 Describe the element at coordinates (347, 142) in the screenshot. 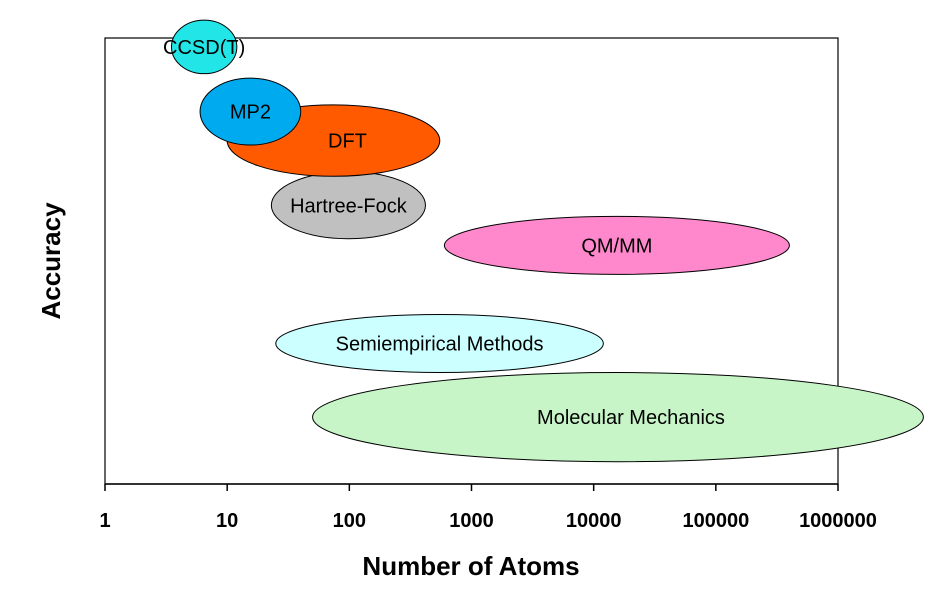

I see `region-label-dft: DFT` at that location.